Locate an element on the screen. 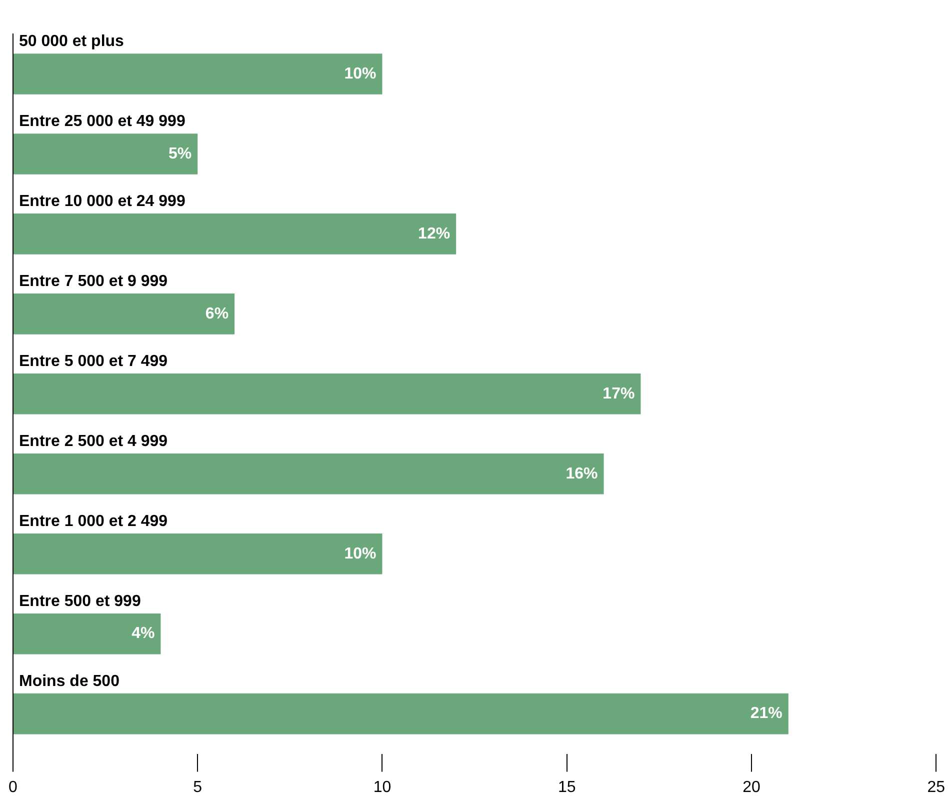 This screenshot has height=807, width=951. data-label: 17% is located at coordinates (618, 393).